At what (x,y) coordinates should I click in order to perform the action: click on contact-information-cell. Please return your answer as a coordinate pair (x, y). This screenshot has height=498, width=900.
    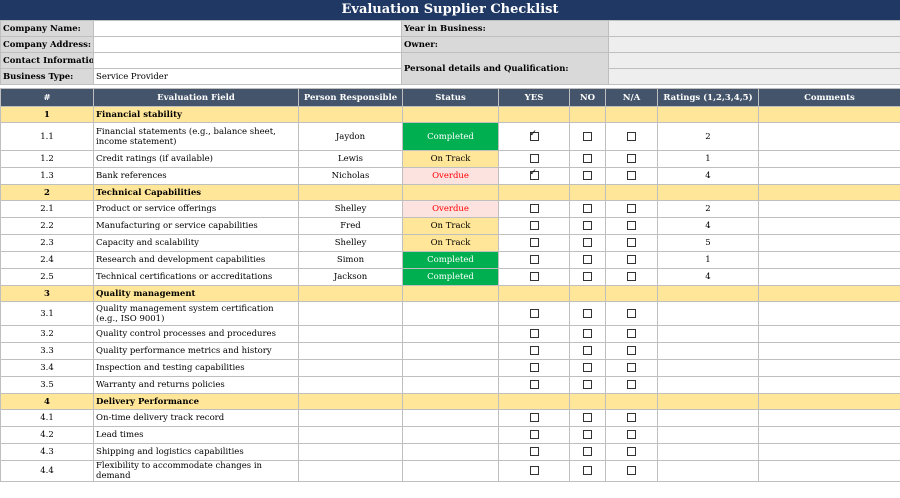
    Looking at the image, I should click on (247, 60).